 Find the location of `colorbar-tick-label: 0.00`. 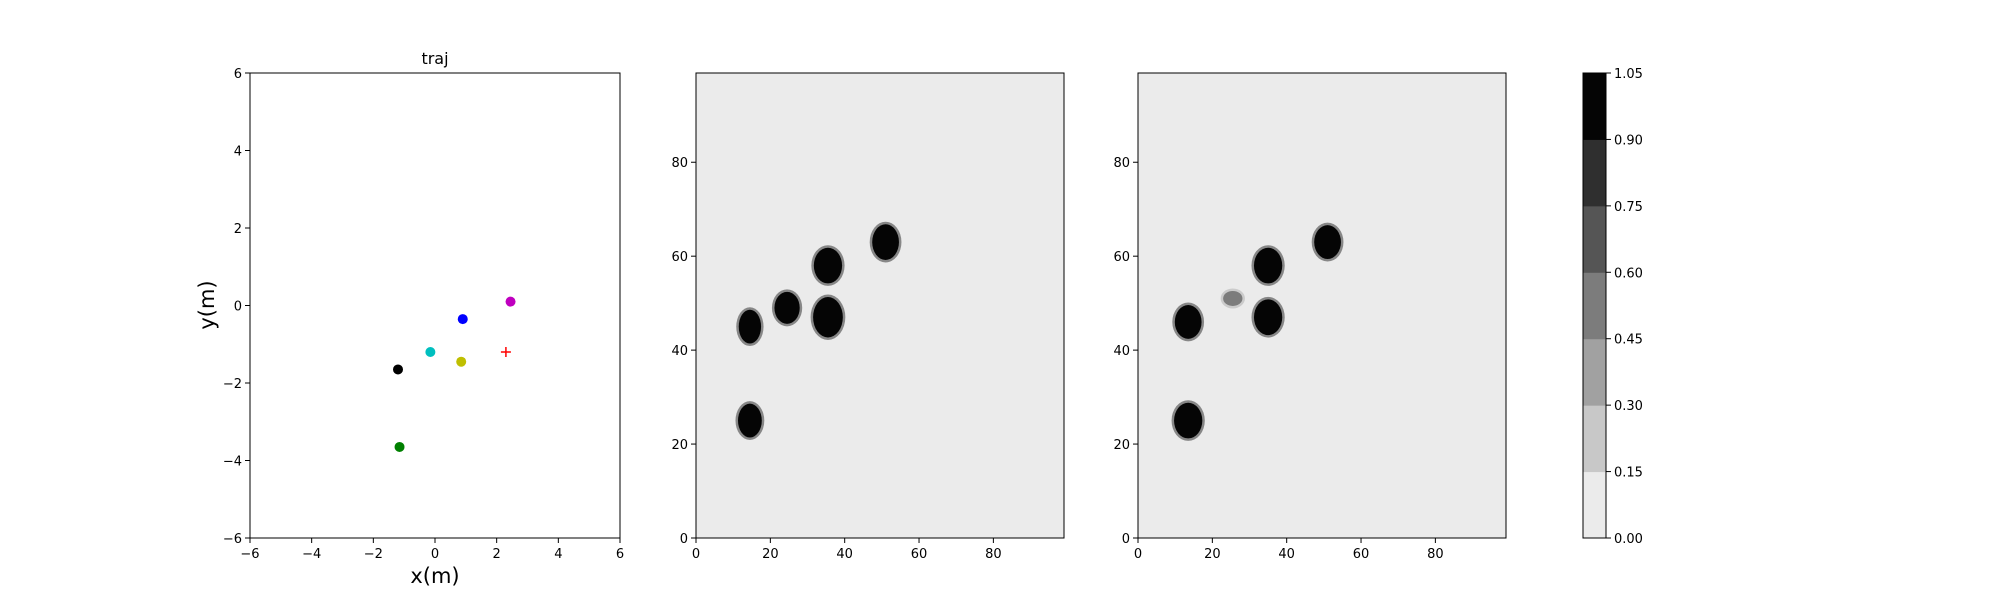

colorbar-tick-label: 0.00 is located at coordinates (1628, 539).